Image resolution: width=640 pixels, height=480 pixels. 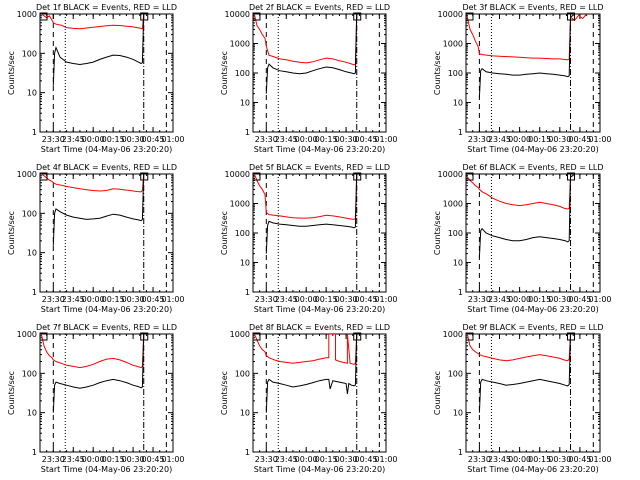 I want to click on panel-title: Det 1f BLACK = Events, RED = LLD, so click(x=106, y=7).